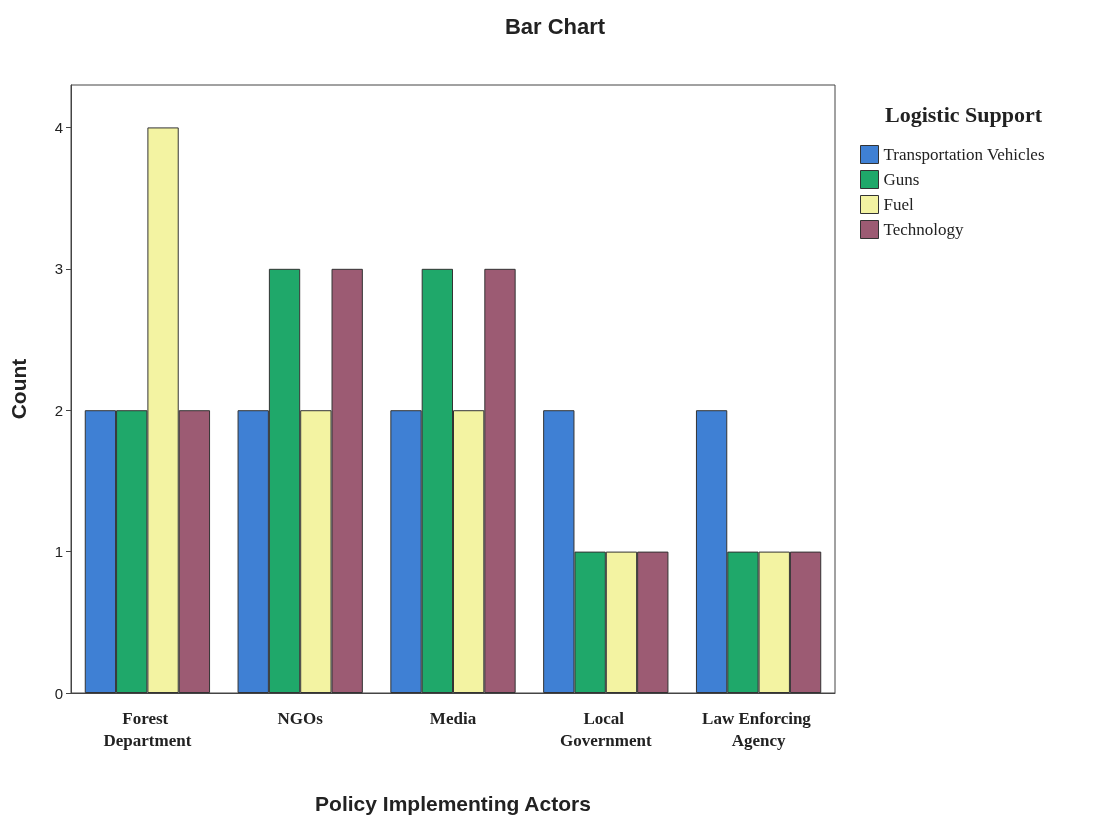 This screenshot has width=1110, height=827. Describe the element at coordinates (58, 552) in the screenshot. I see `y-tick-label: 1` at that location.